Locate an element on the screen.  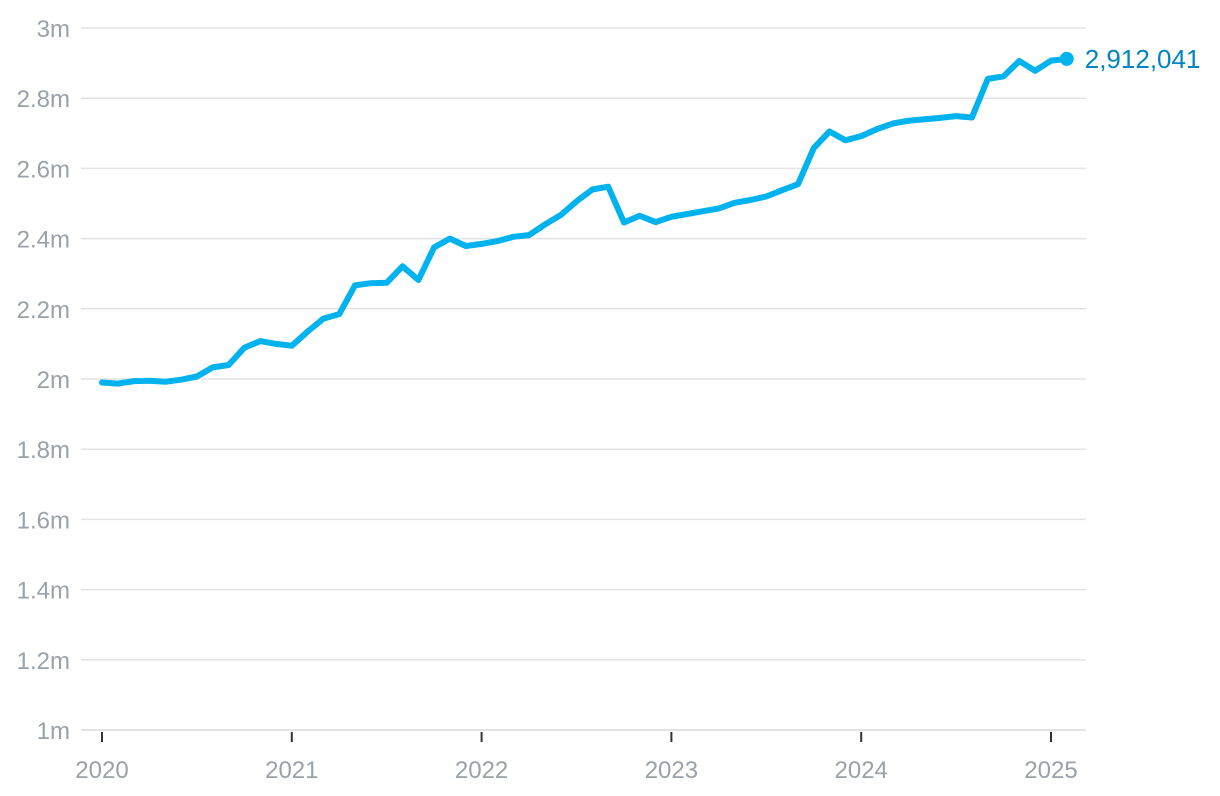
x-tick-label: 2024 is located at coordinates (861, 770).